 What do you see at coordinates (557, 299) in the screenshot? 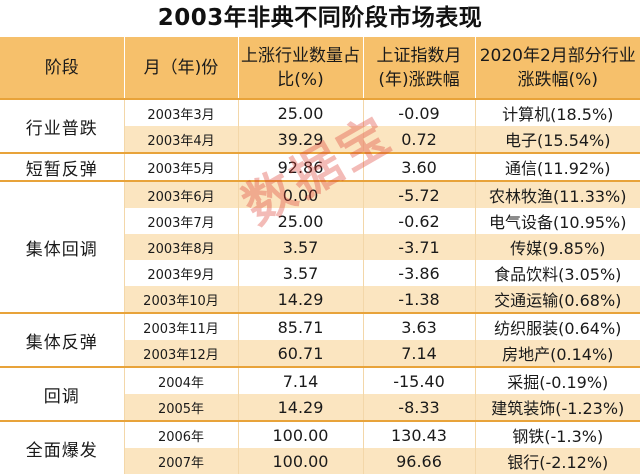
I see `industry-change-cell: 交通运输(0.68%)` at bounding box center [557, 299].